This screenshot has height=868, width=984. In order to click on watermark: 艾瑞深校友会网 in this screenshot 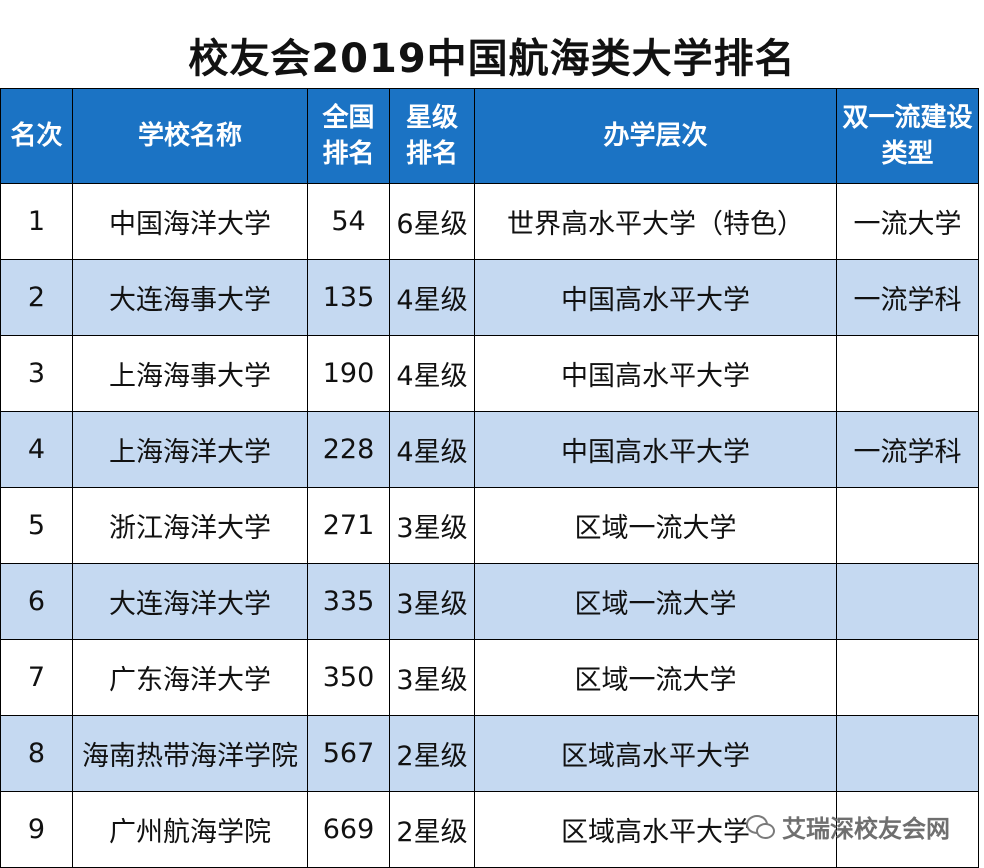, I will do `click(848, 826)`.